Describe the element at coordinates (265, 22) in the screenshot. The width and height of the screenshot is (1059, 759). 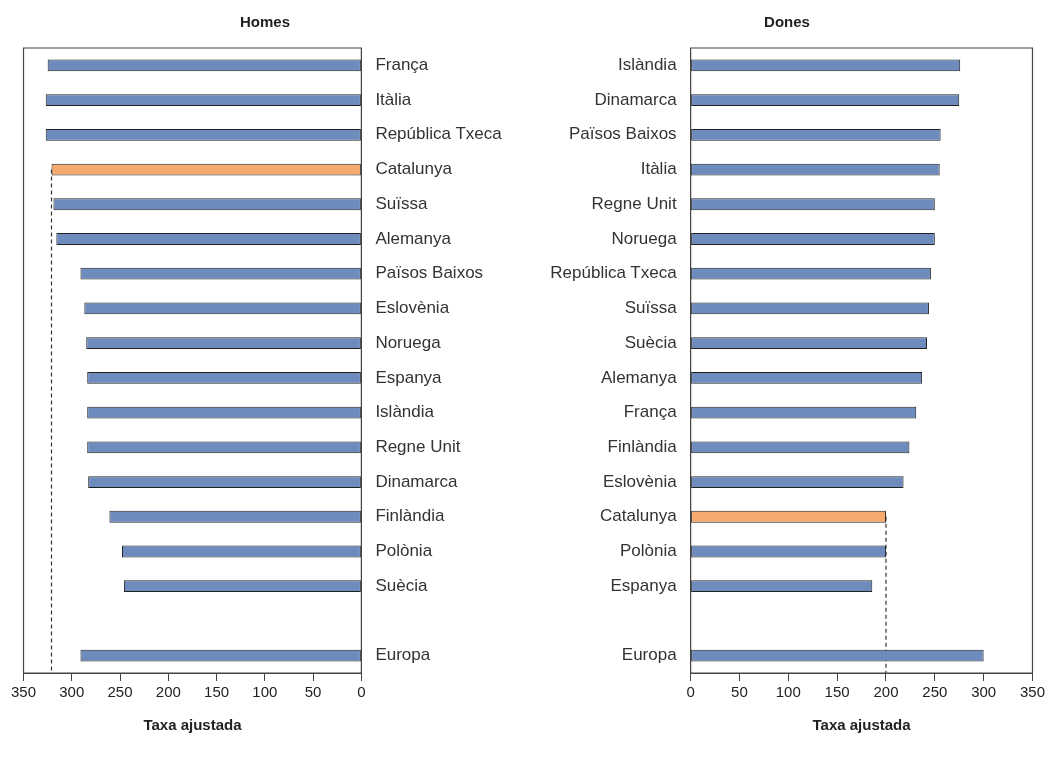
I see `chart-title: Homes` at that location.